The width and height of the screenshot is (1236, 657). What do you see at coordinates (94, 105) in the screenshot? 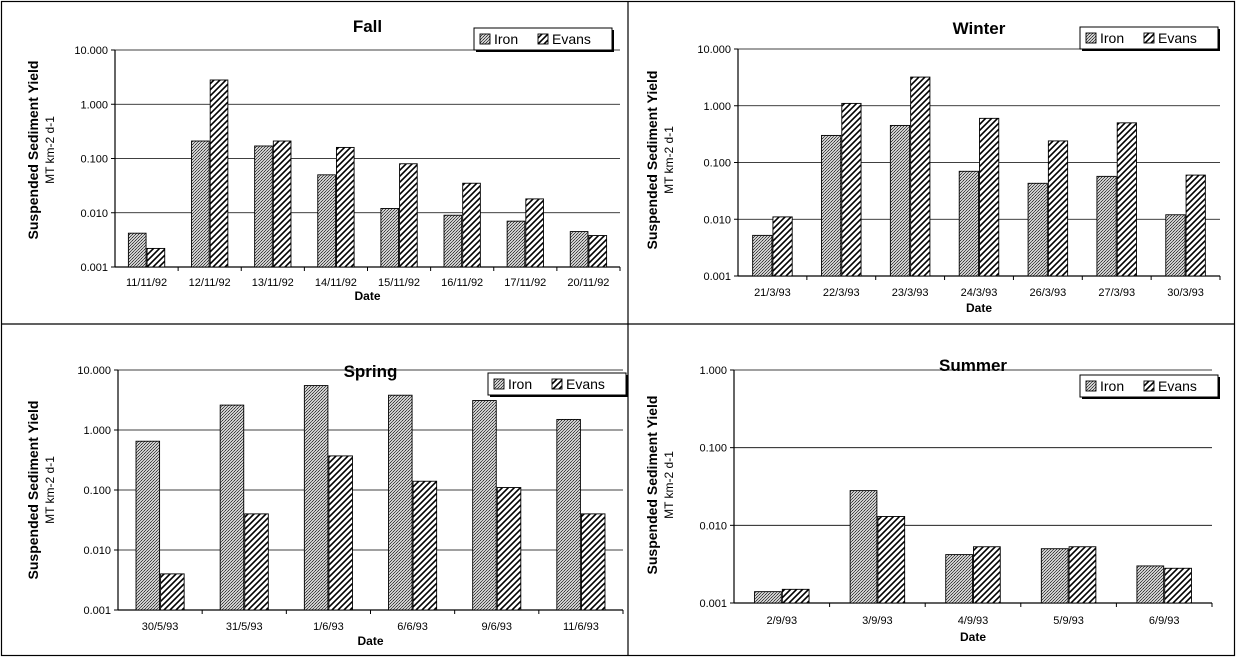
I see `y-tick-label: 1.000` at bounding box center [94, 105].